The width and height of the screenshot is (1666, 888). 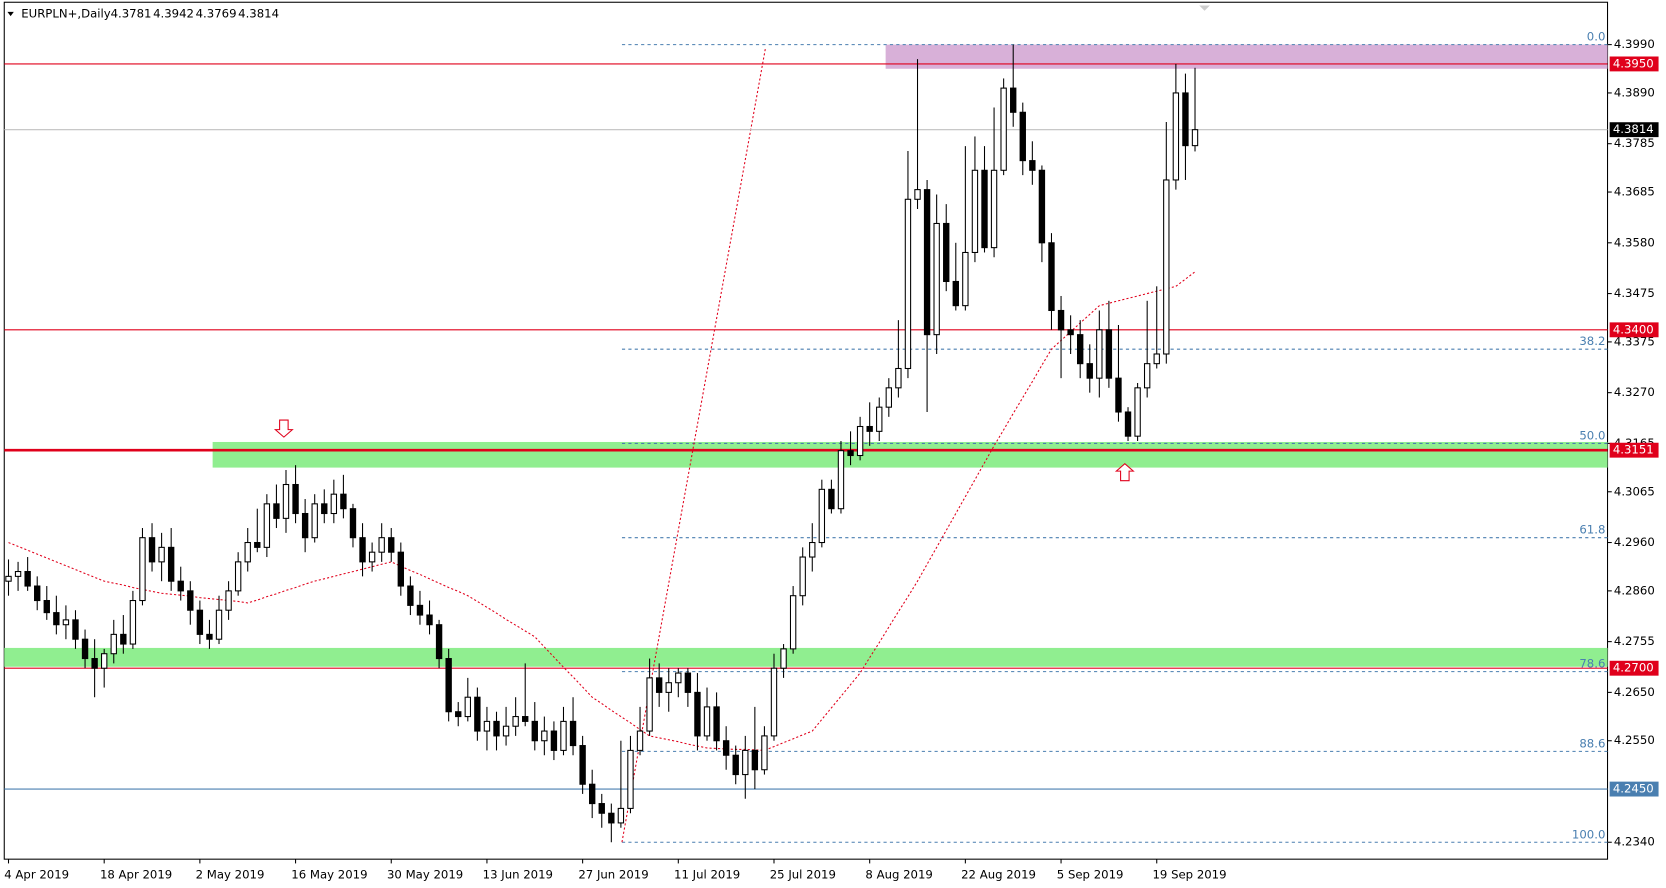 What do you see at coordinates (1634, 641) in the screenshot?
I see `y-tick-label: 4.2755` at bounding box center [1634, 641].